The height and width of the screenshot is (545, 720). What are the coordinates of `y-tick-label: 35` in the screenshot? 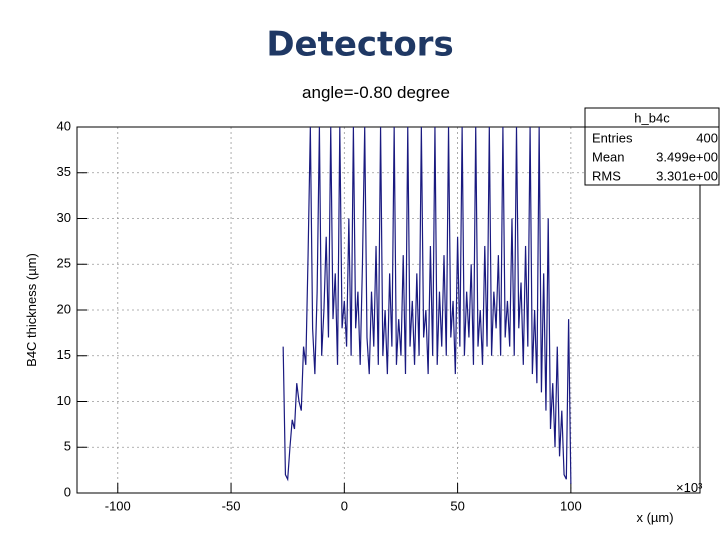 It's located at (64, 171).